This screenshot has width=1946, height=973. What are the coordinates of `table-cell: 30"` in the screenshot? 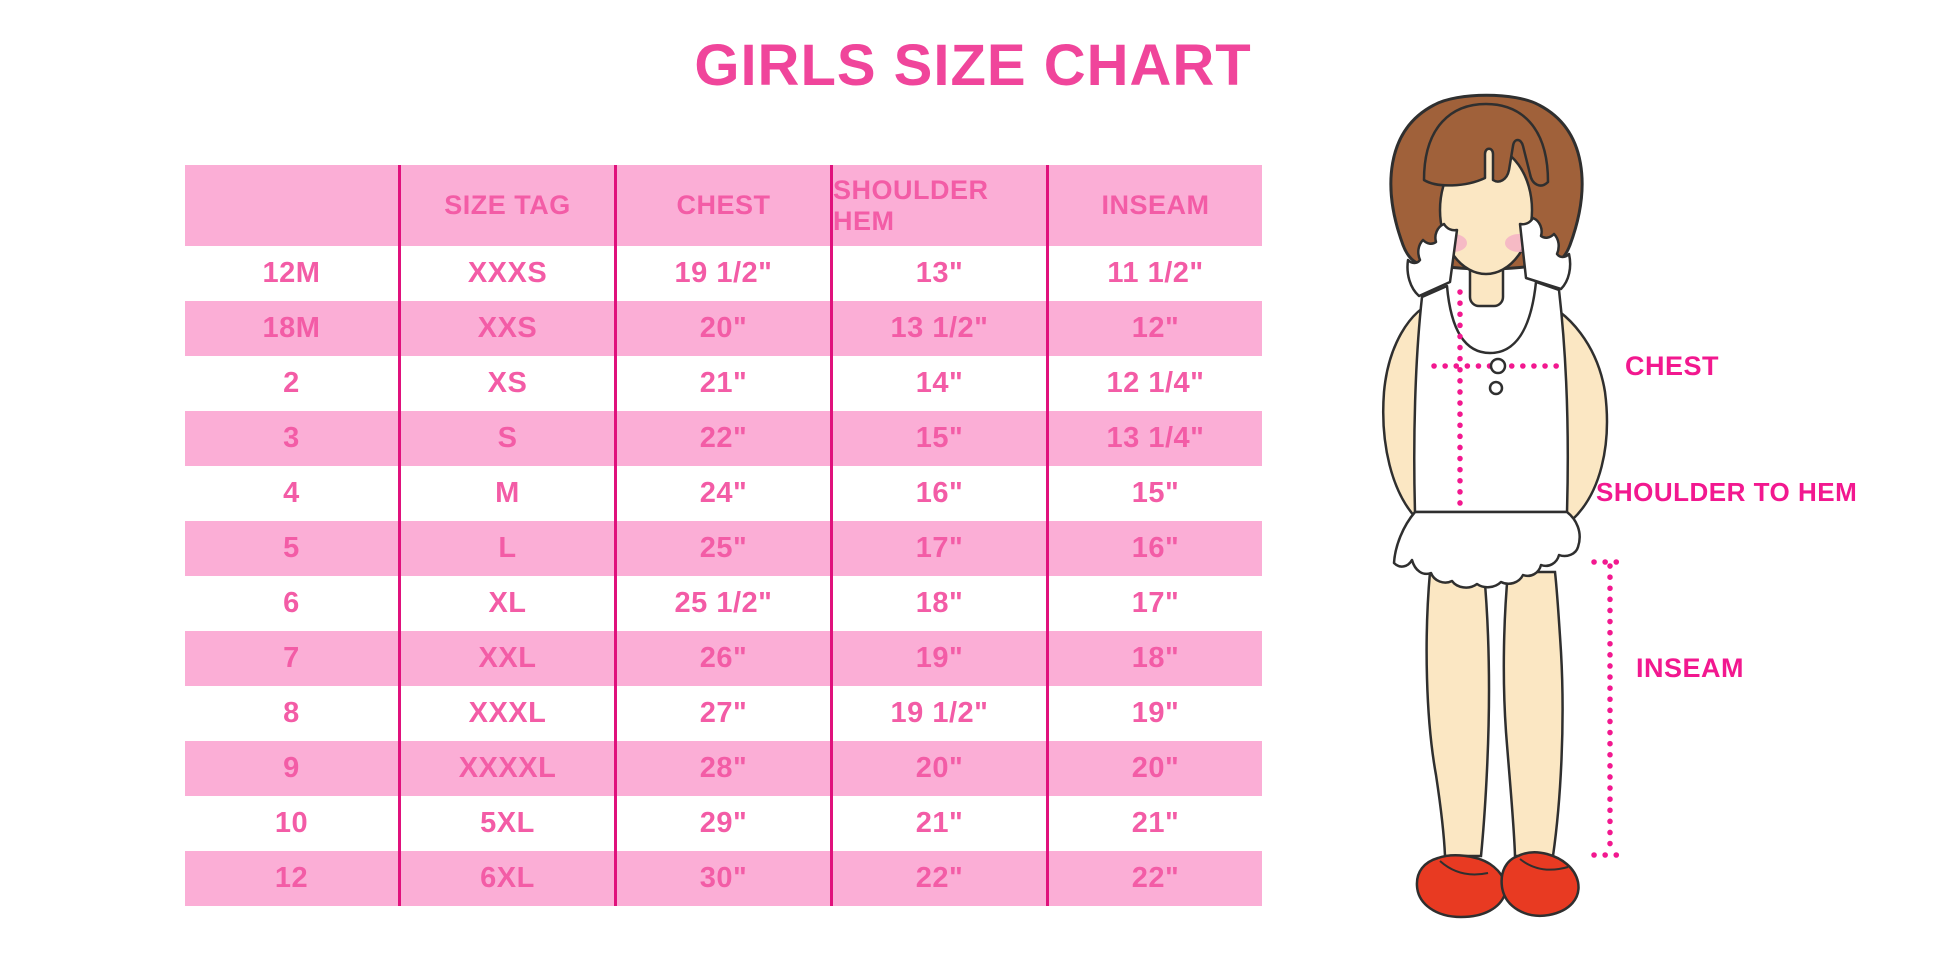 It's located at (722, 878).